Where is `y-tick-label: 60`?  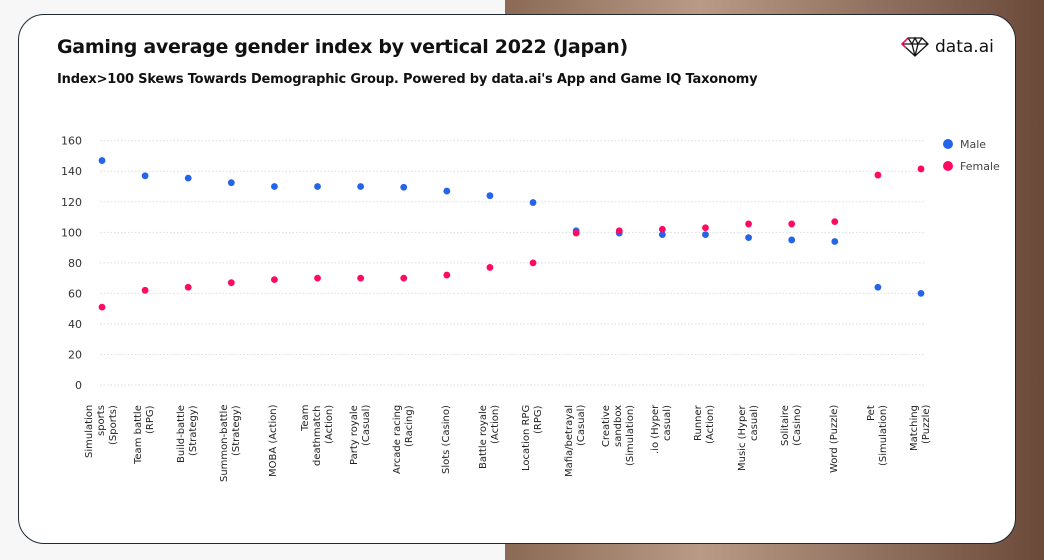
y-tick-label: 60 is located at coordinates (75, 293).